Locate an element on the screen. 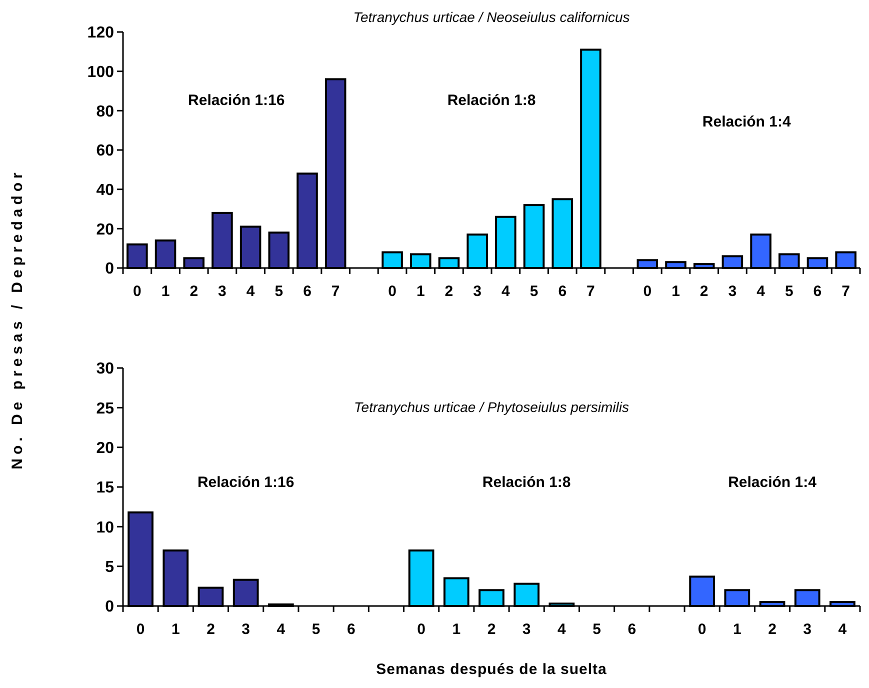 This screenshot has width=869, height=688. y-tick-label: 60 is located at coordinates (105, 151).